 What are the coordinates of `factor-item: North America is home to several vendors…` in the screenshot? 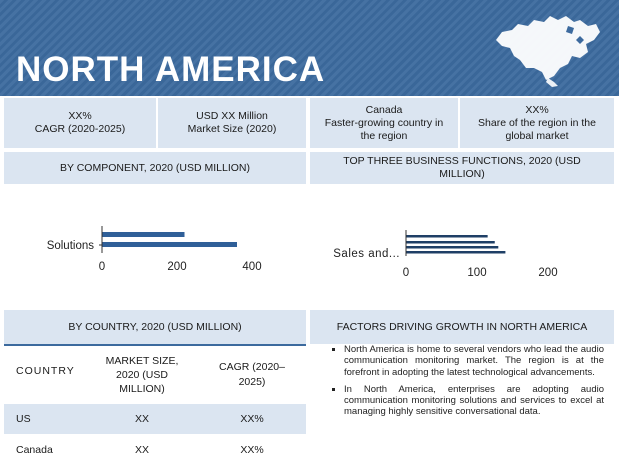 It's located at (474, 361).